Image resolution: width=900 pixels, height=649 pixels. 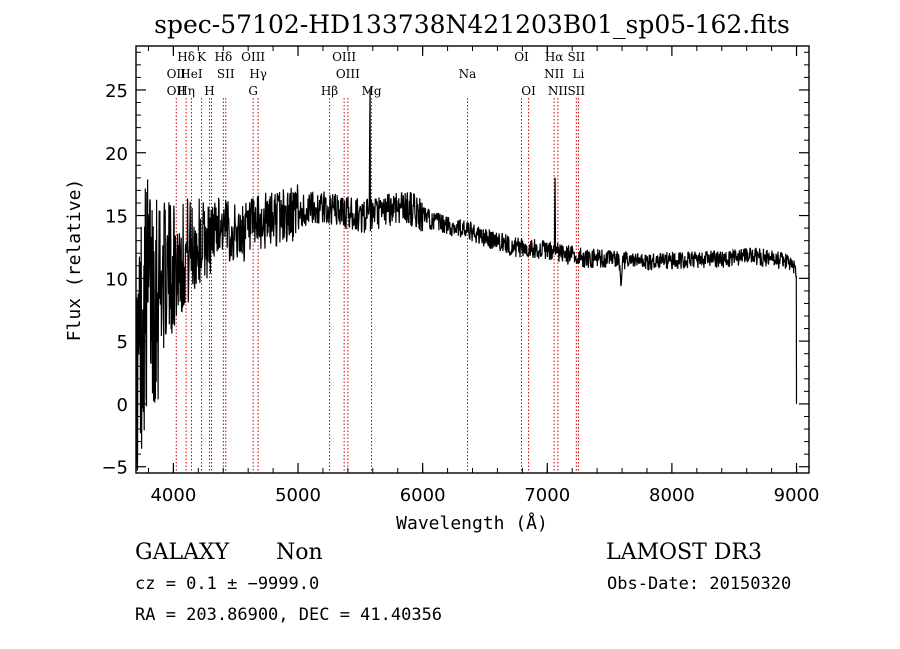 What do you see at coordinates (298, 495) in the screenshot?
I see `x-tick-label: 5000` at bounding box center [298, 495].